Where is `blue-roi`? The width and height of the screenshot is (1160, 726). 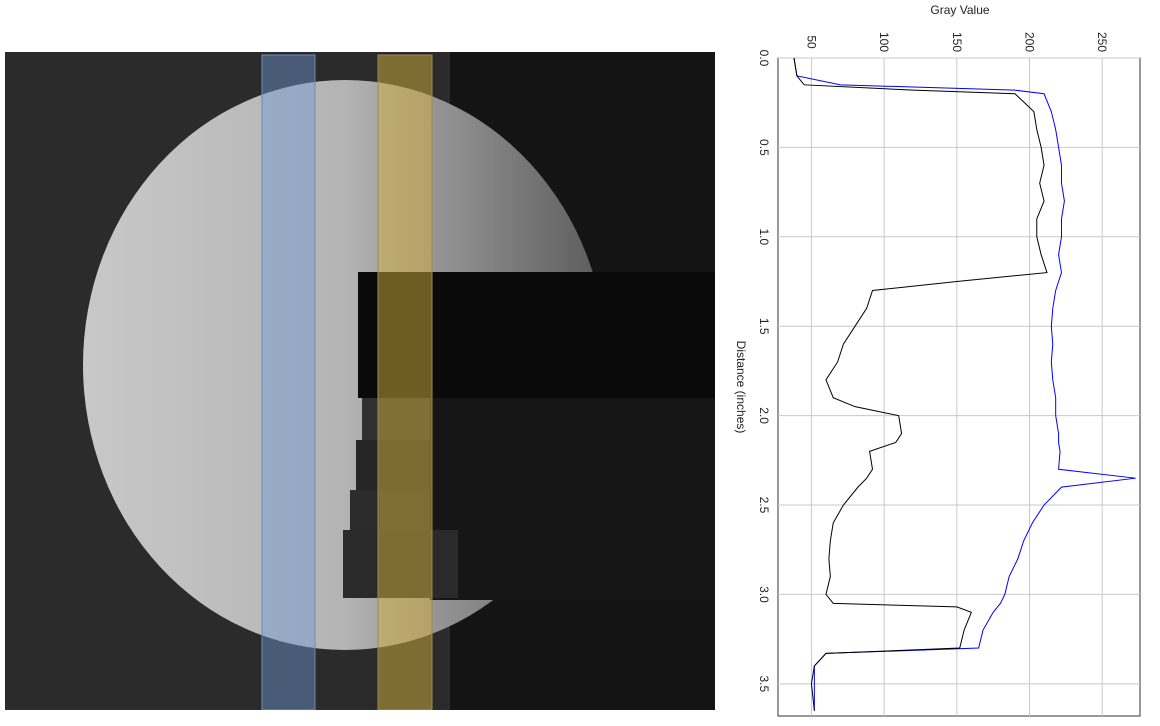 blue-roi is located at coordinates (288, 382).